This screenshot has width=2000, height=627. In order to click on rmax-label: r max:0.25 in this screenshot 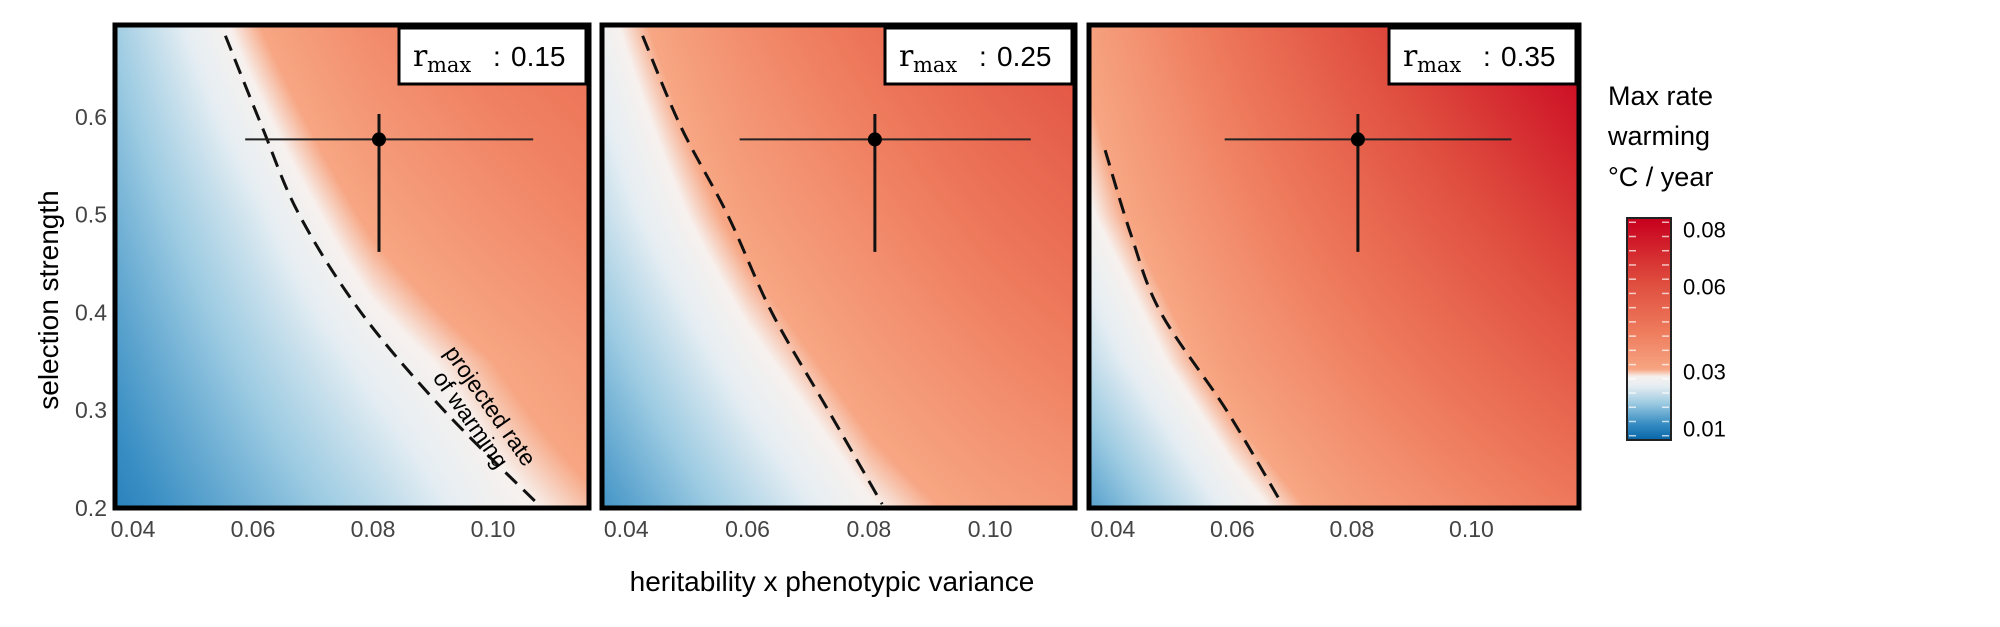, I will do `click(975, 58)`.